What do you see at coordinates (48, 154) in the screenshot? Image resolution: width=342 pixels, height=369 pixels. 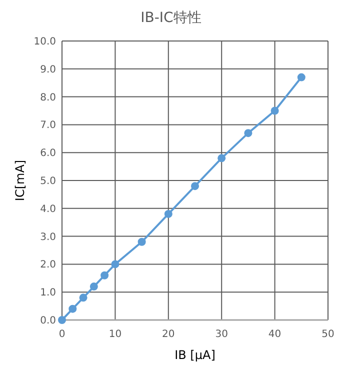 I see `y-tick-label: 6.0` at bounding box center [48, 154].